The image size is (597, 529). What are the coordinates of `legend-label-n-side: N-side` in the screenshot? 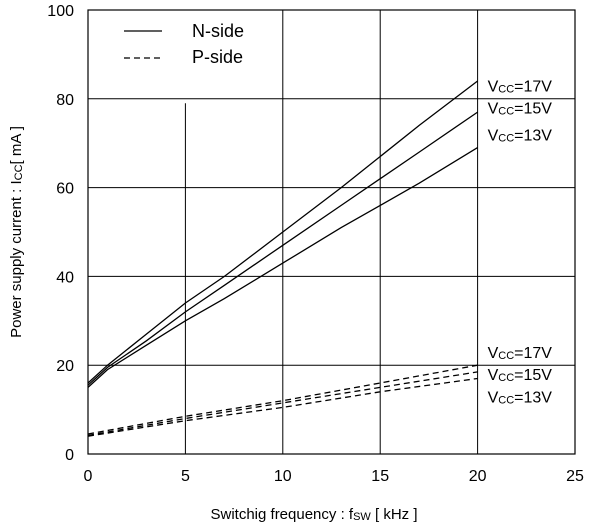 It's located at (218, 31).